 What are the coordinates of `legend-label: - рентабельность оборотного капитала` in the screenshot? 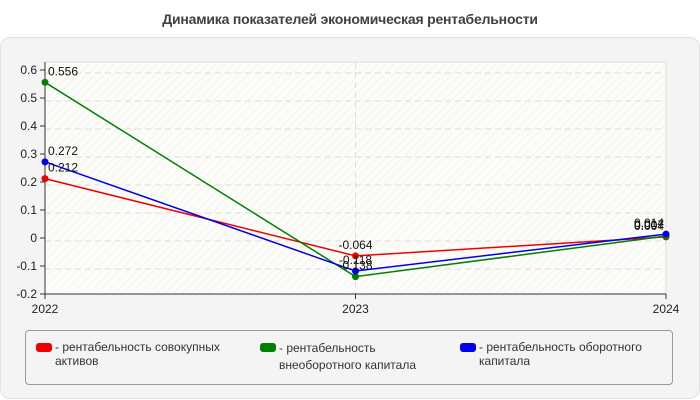 It's located at (560, 354).